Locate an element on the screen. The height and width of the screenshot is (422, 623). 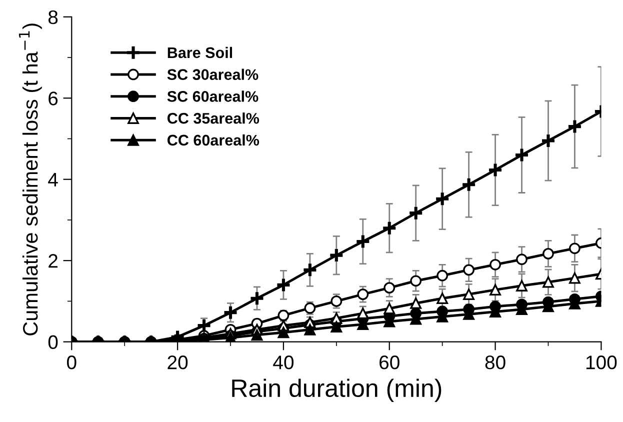
legend-label: Bare Soil is located at coordinates (200, 52).